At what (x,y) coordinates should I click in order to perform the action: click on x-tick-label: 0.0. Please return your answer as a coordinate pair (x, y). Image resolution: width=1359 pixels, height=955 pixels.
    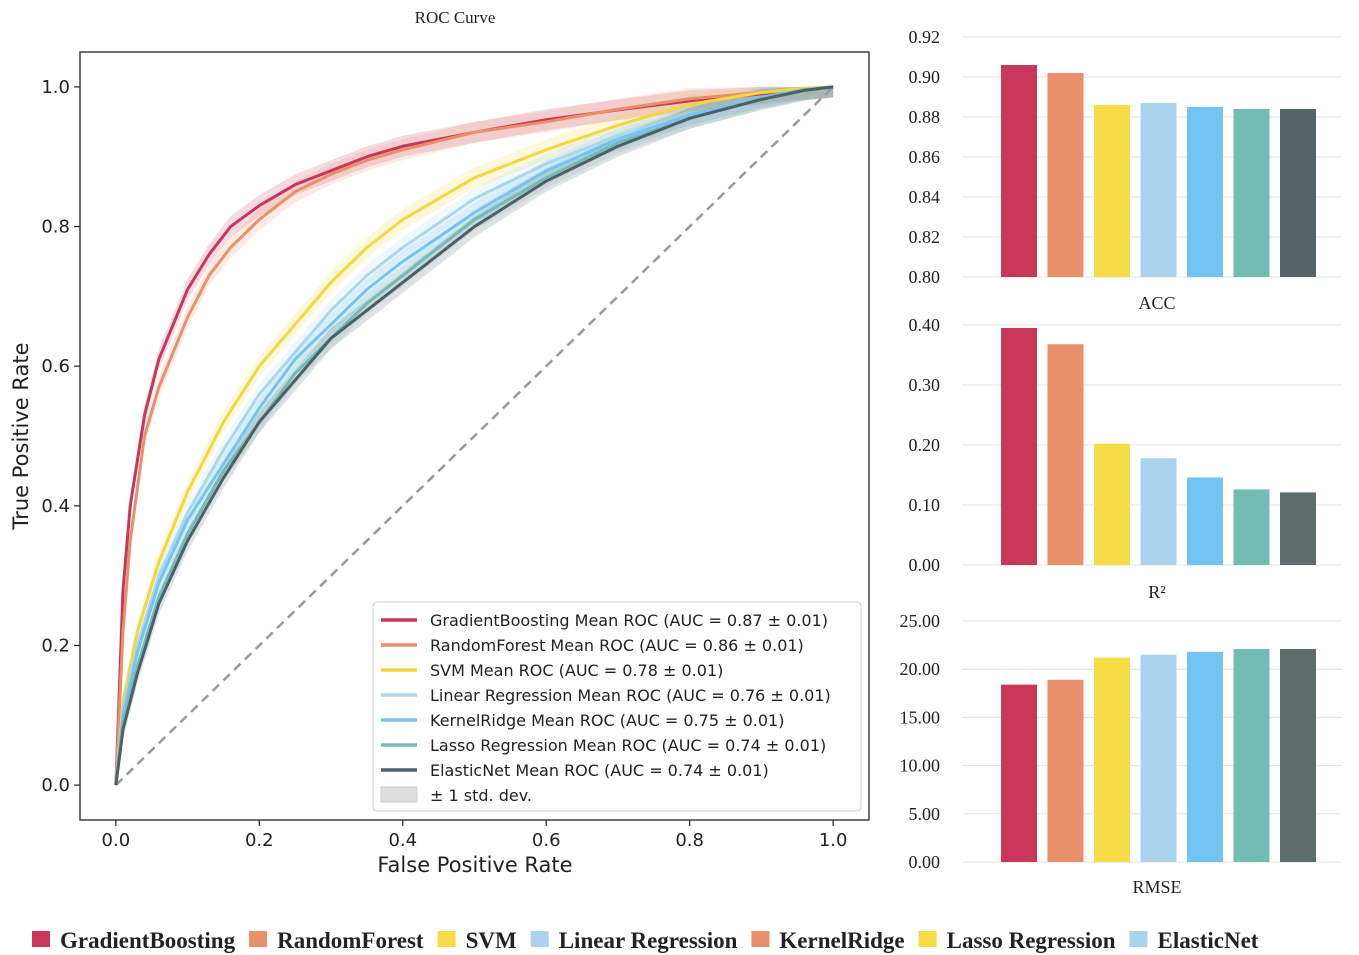
    Looking at the image, I should click on (116, 840).